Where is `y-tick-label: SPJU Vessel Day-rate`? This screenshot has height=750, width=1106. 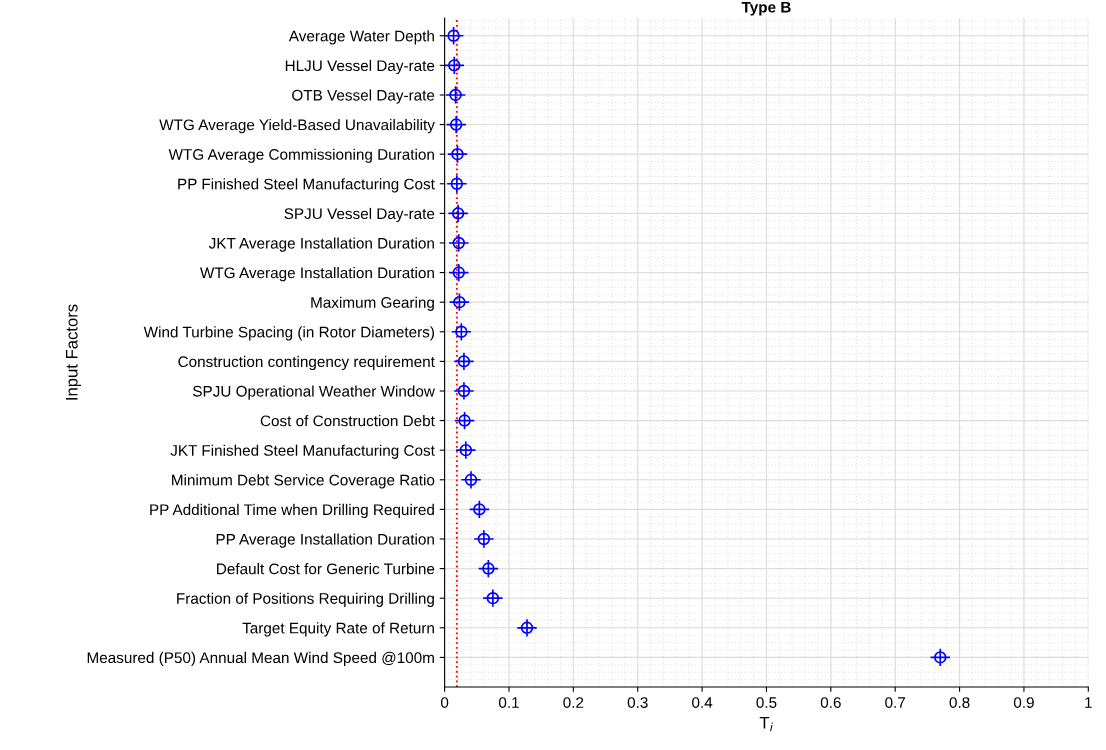
y-tick-label: SPJU Vessel Day-rate is located at coordinates (359, 215).